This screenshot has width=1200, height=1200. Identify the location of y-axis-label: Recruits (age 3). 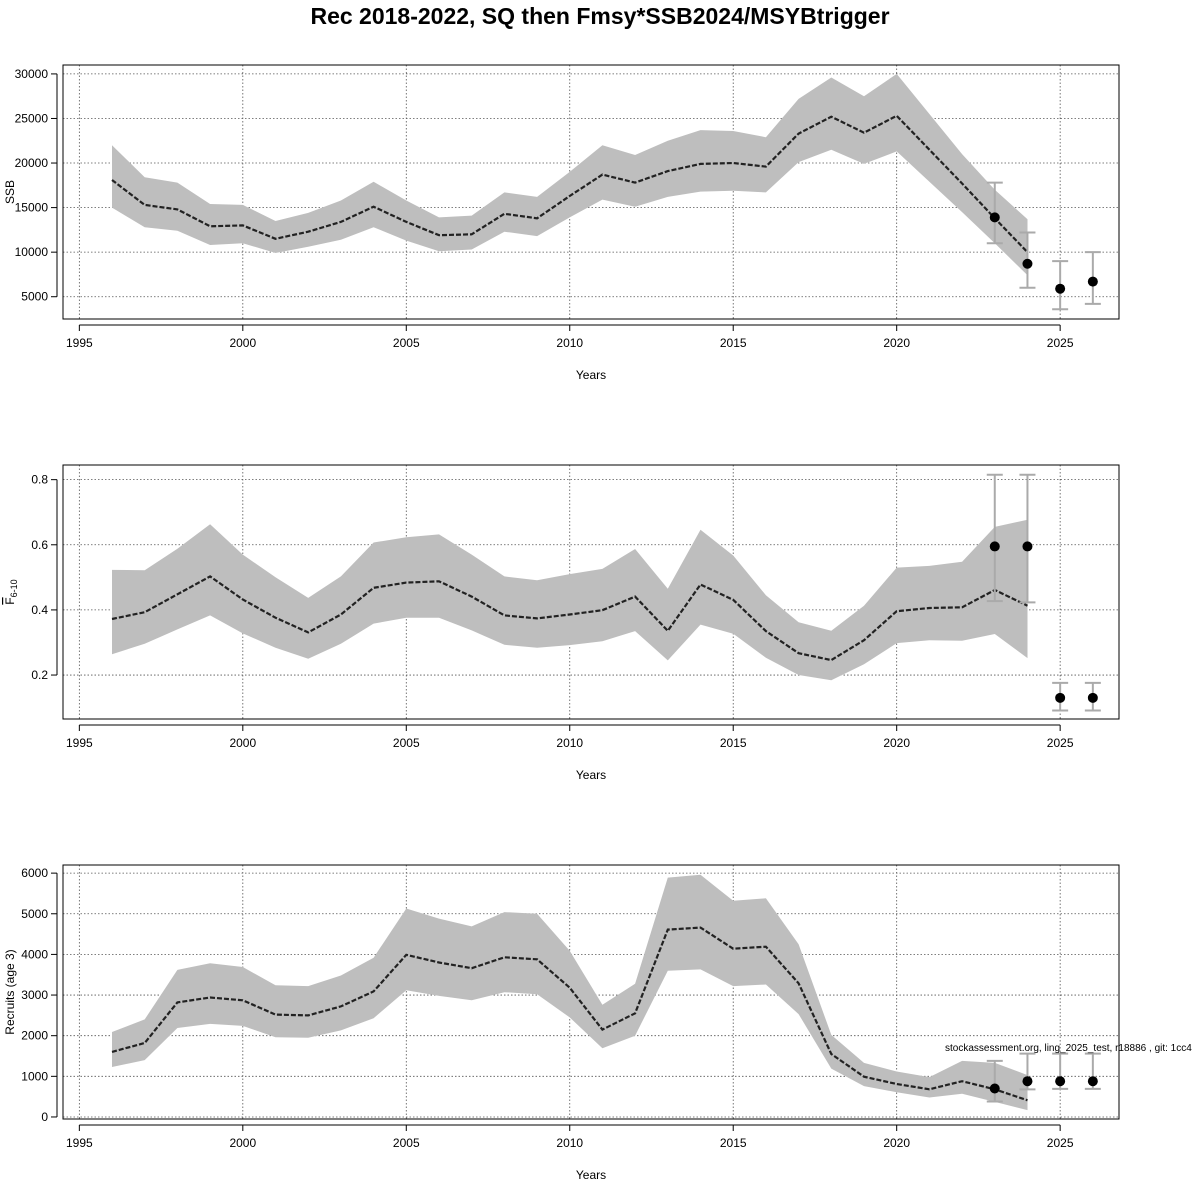
(10, 991).